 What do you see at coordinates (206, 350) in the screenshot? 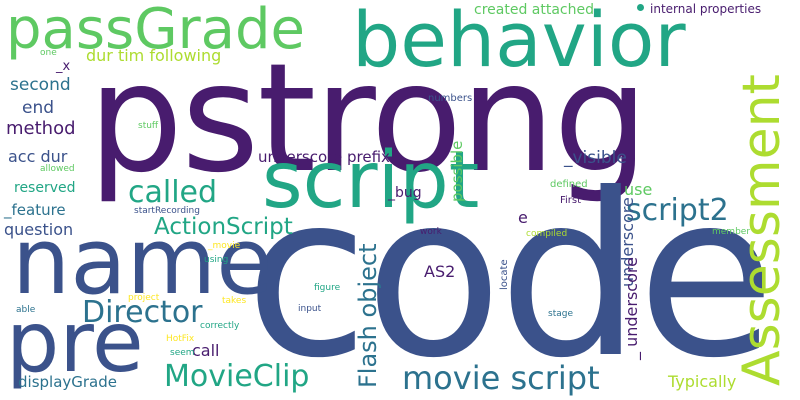
I see `word-call: call` at bounding box center [206, 350].